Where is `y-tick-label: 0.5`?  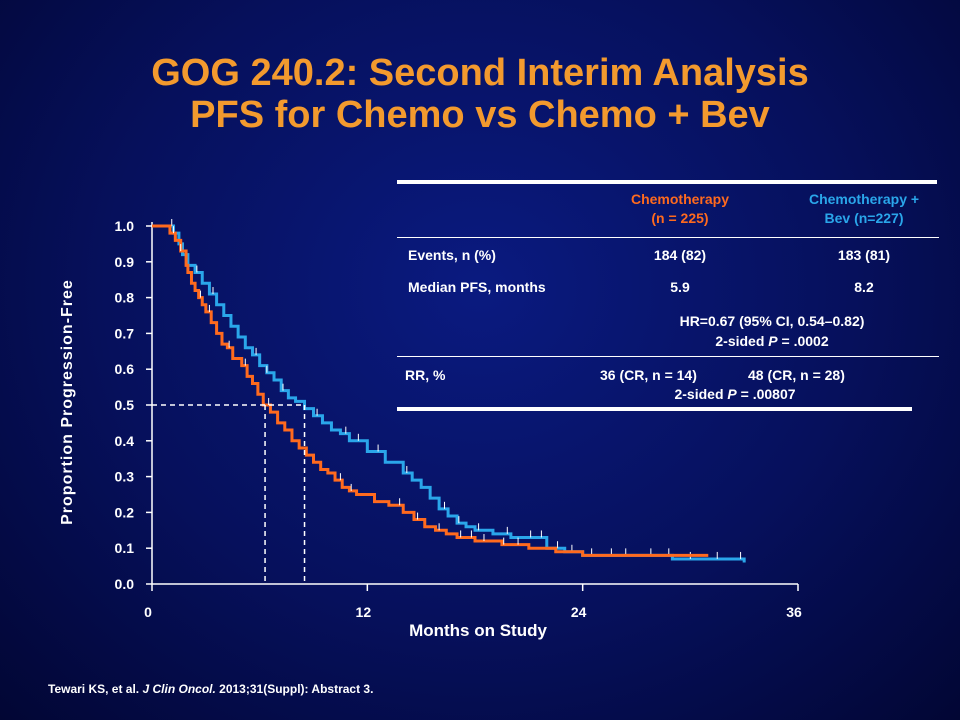 y-tick-label: 0.5 is located at coordinates (125, 405).